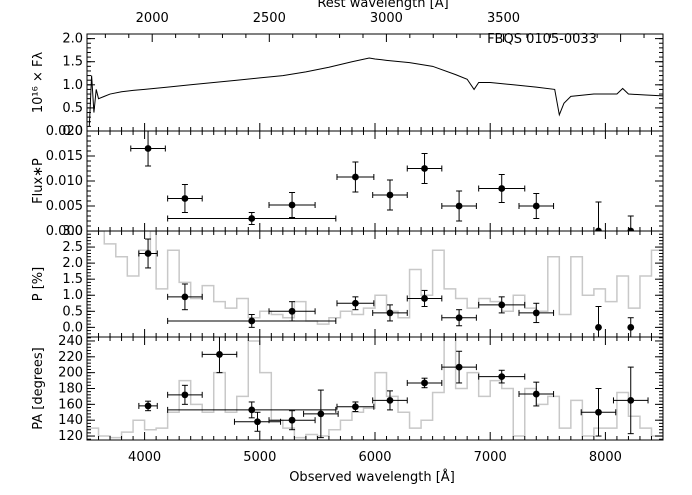  Describe the element at coordinates (72, 131) in the screenshot. I see `spectrum-ytick-label: 0.0` at that location.